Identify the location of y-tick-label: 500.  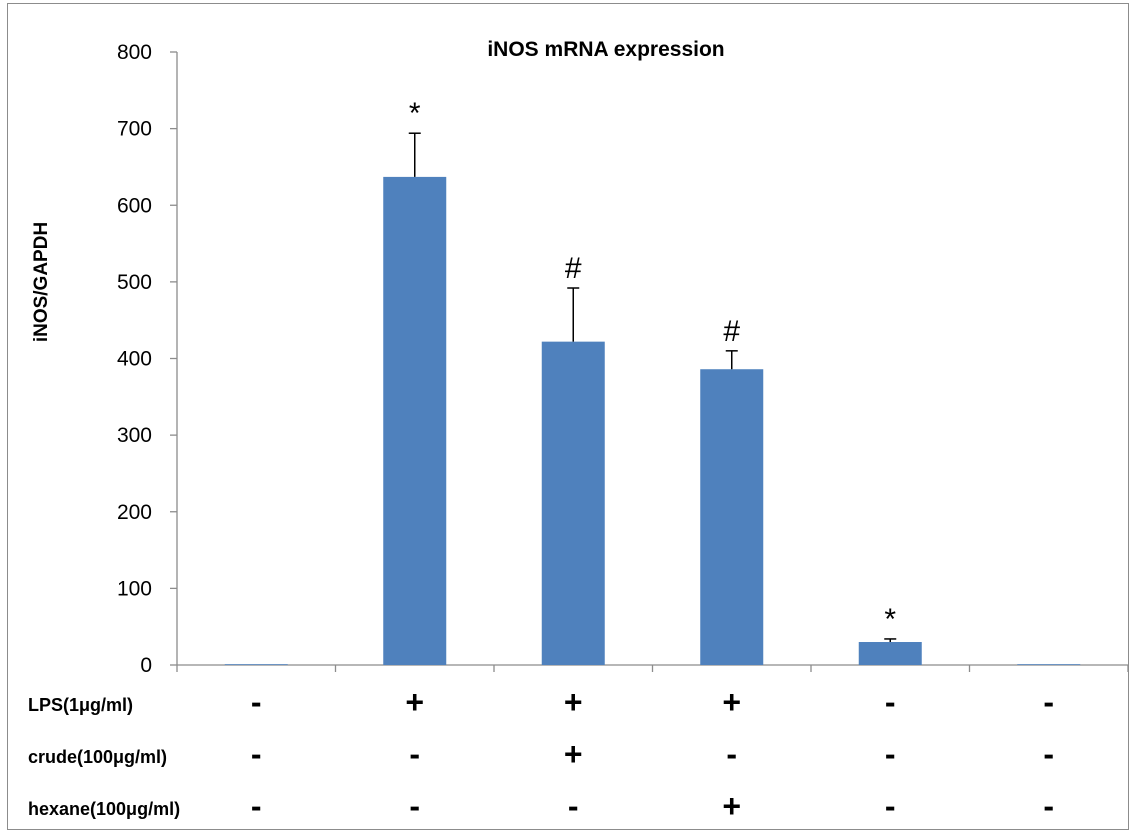
(134, 282).